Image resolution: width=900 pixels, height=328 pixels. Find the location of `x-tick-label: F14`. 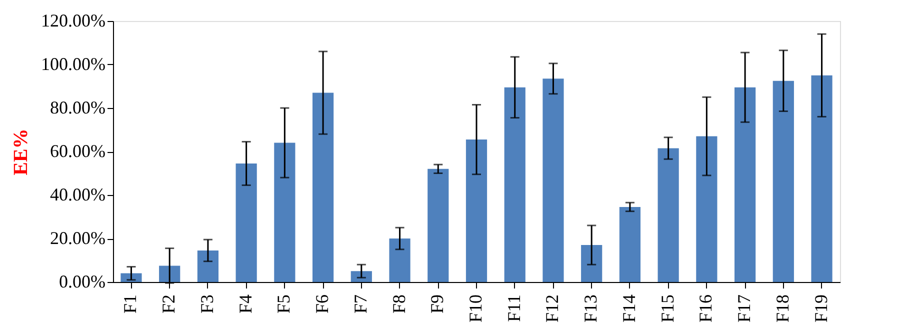

x-tick-label: F14 is located at coordinates (628, 308).